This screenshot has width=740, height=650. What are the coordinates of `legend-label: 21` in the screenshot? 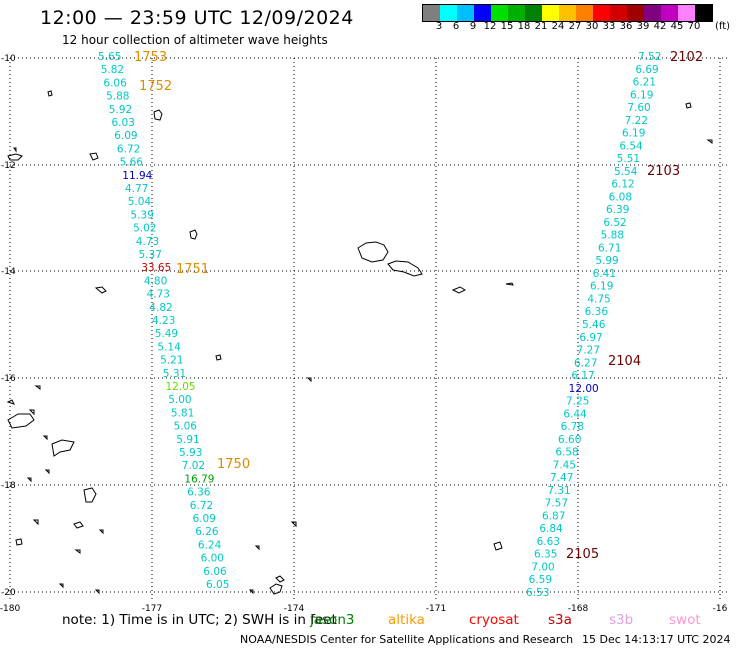 It's located at (541, 26).